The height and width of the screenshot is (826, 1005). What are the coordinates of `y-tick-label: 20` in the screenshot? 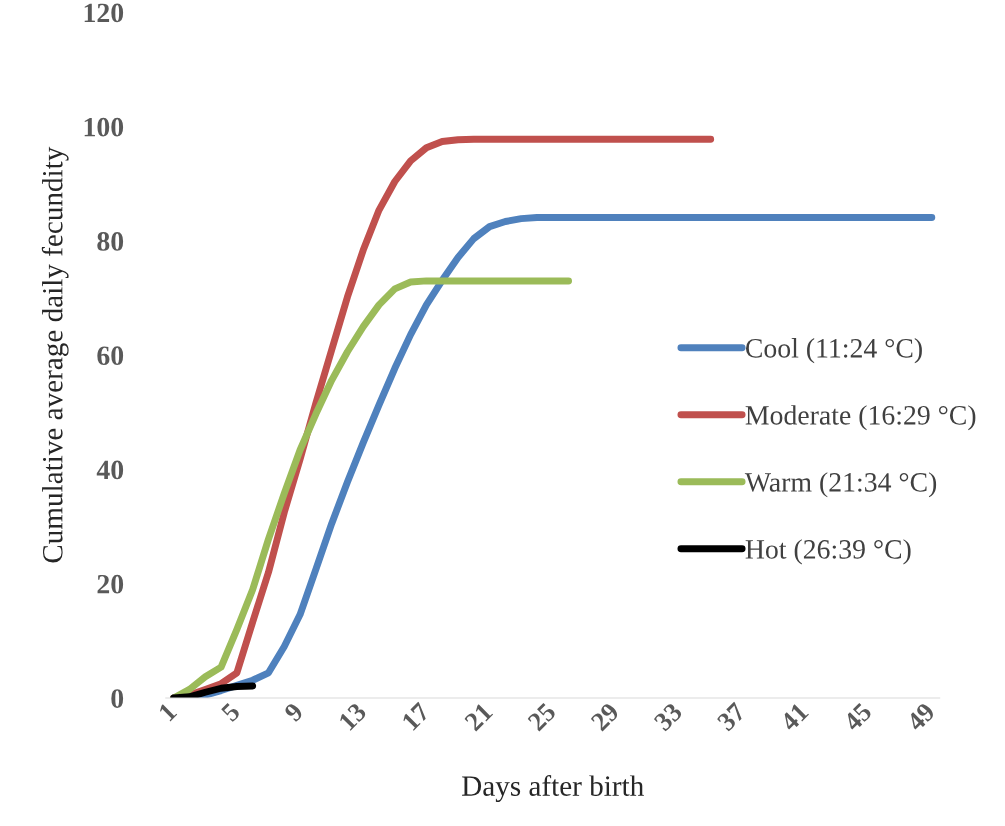 It's located at (110, 584).